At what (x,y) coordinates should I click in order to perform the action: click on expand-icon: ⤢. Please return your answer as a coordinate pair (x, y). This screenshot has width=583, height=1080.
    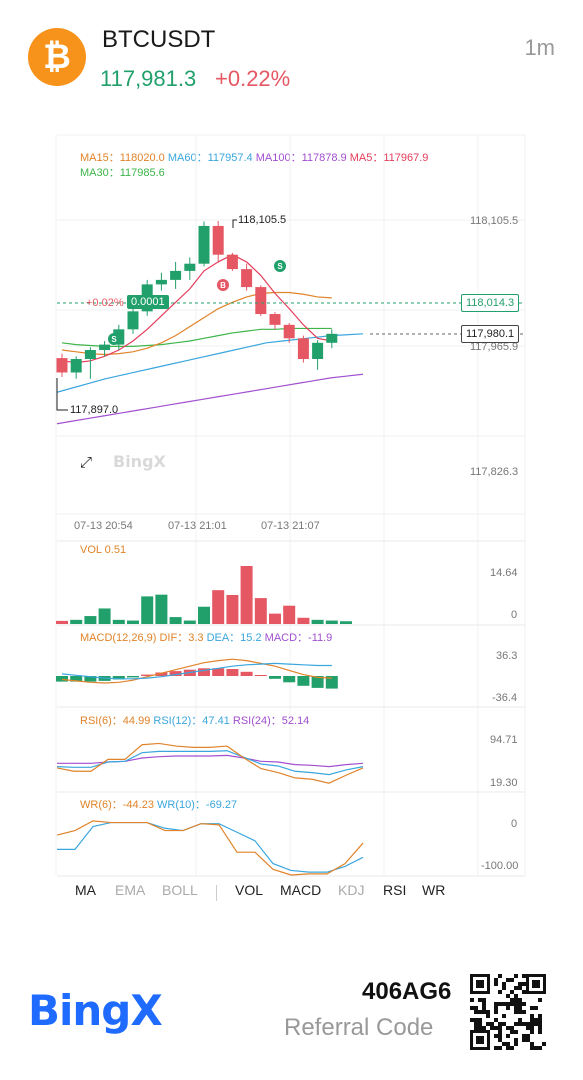
    Looking at the image, I should click on (86, 462).